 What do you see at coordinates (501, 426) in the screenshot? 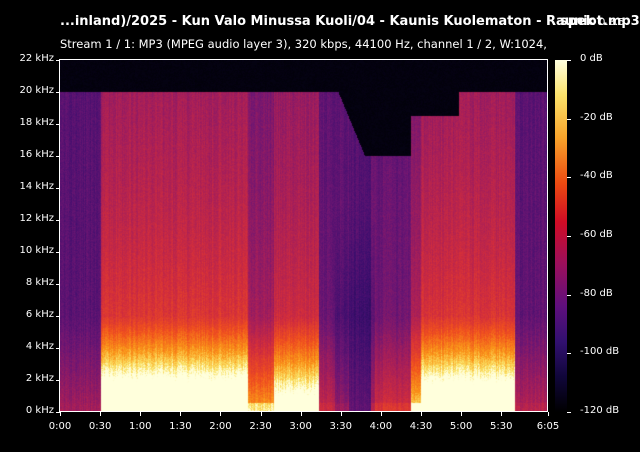
I see `x-tick-label: 5:30` at bounding box center [501, 426].